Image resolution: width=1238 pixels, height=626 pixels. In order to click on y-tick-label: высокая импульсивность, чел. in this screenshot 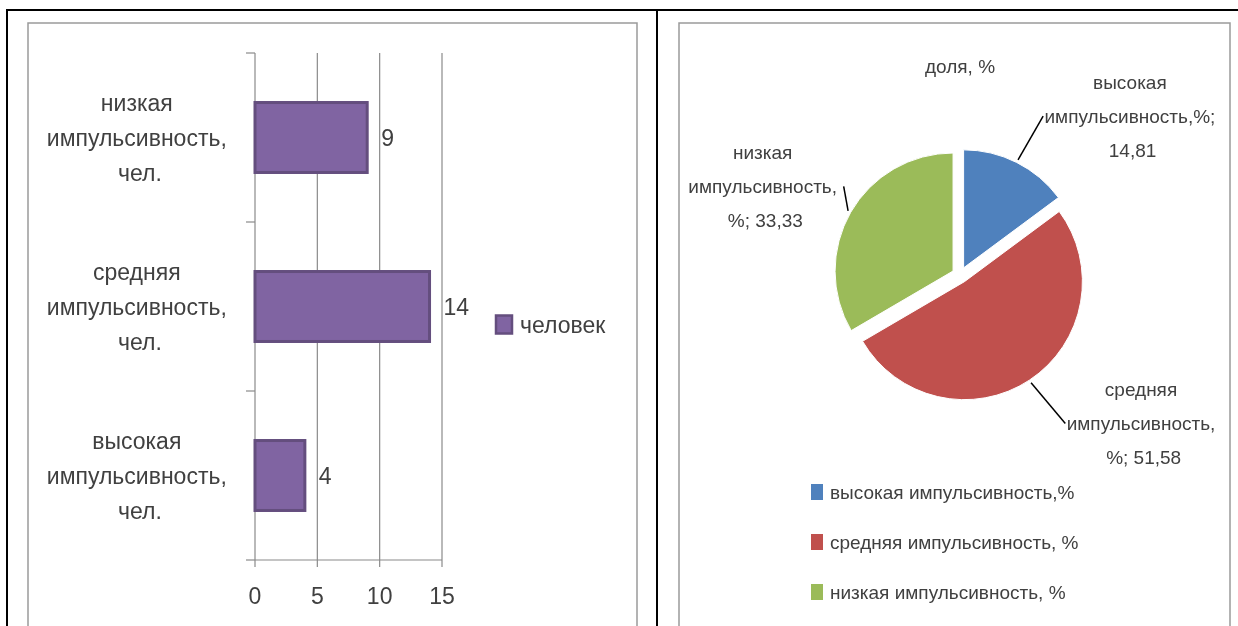, I will do `click(140, 475)`.